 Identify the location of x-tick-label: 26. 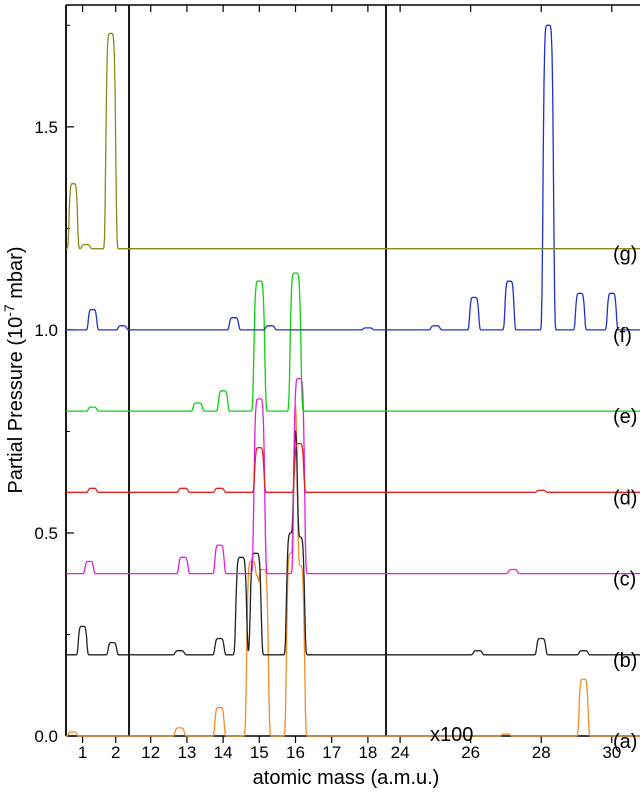
(470, 752).